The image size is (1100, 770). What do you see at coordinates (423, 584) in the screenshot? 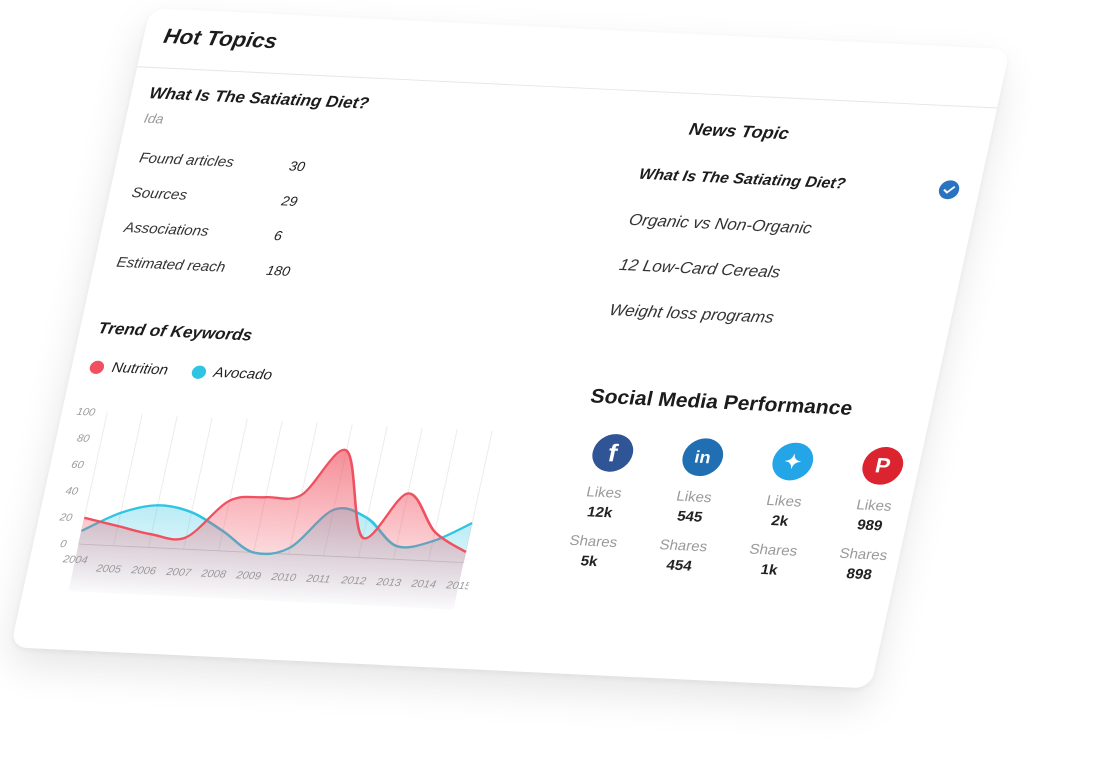
I see `x-tick-label: 2014` at bounding box center [423, 584].